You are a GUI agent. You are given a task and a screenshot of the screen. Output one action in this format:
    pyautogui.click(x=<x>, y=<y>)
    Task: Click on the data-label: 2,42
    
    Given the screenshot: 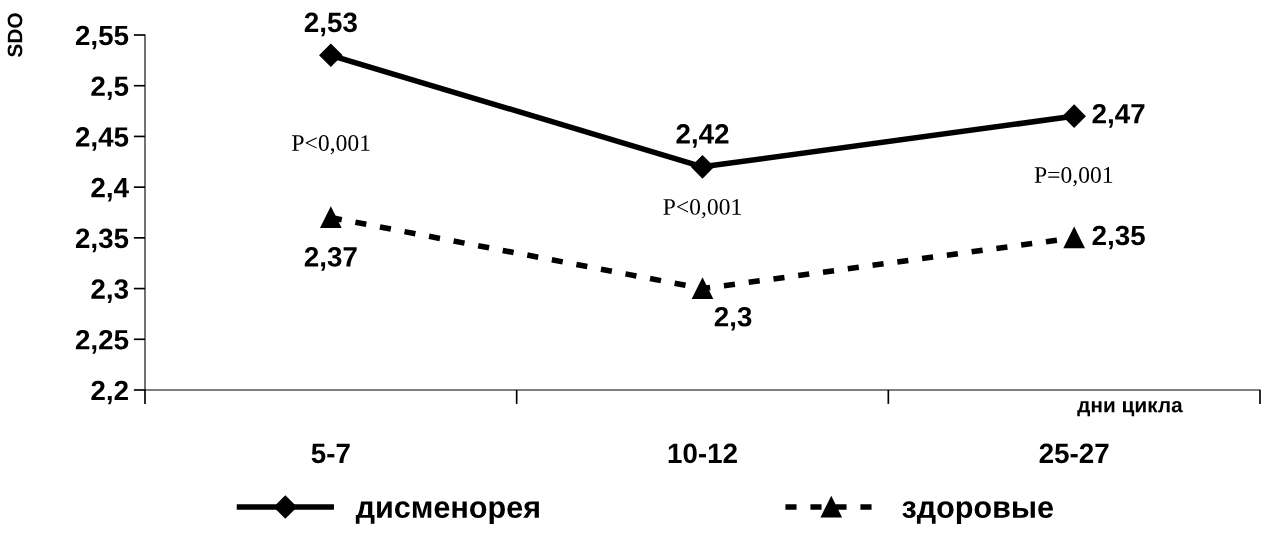 What is the action you would take?
    pyautogui.click(x=702, y=136)
    